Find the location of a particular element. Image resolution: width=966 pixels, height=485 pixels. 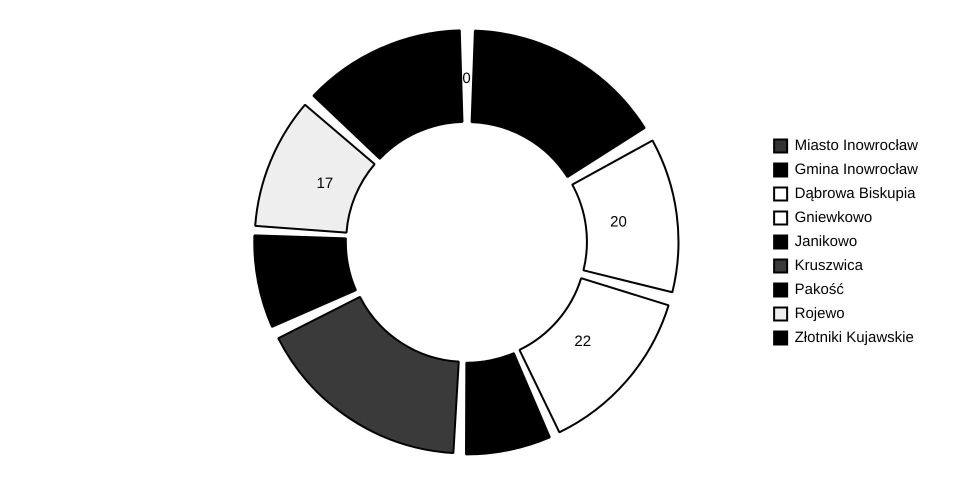

legend-label: Miasto Inowrocław is located at coordinates (856, 145).